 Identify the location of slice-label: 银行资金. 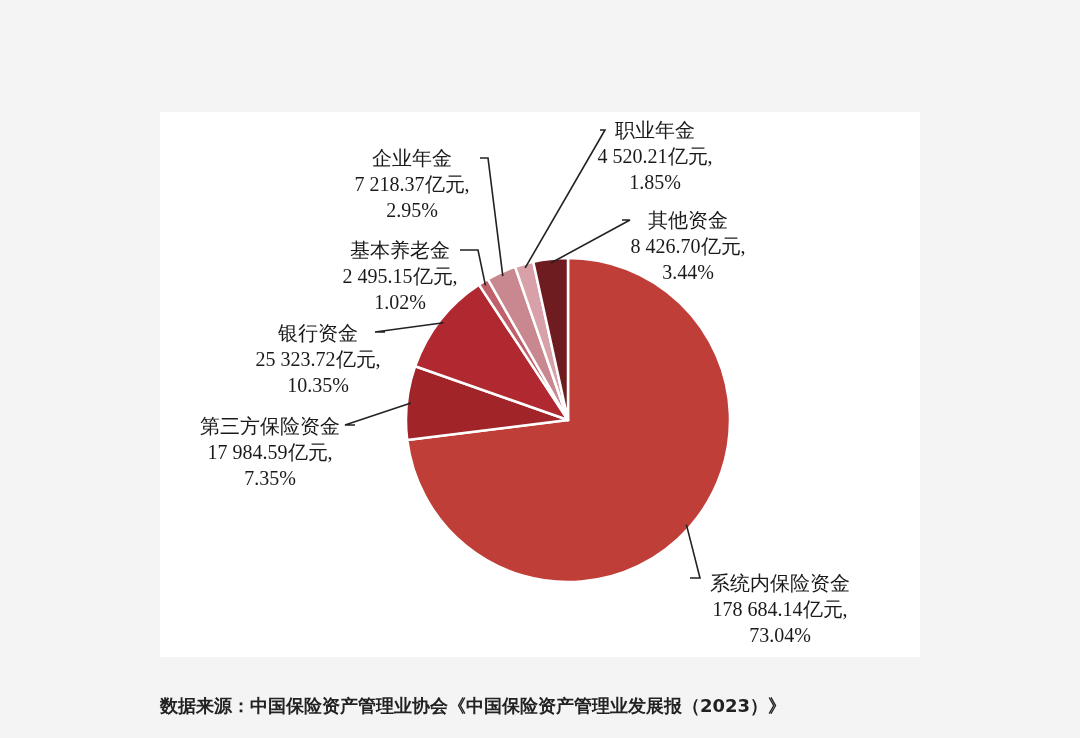
(317, 332).